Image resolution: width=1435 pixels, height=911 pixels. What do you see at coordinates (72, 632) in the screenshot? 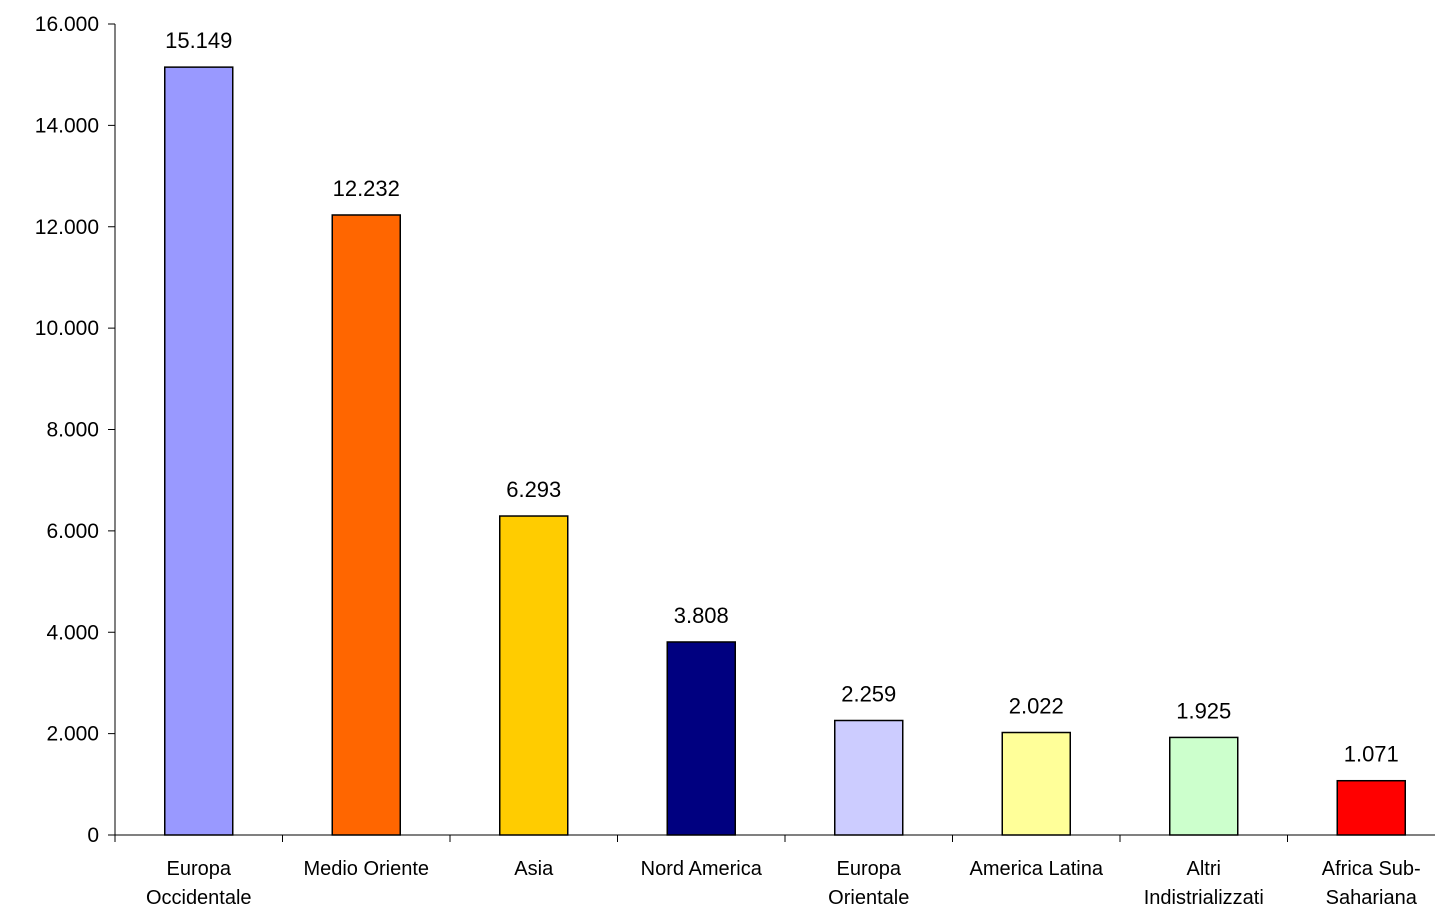
I see `y-tick-label: 4.000` at bounding box center [72, 632].